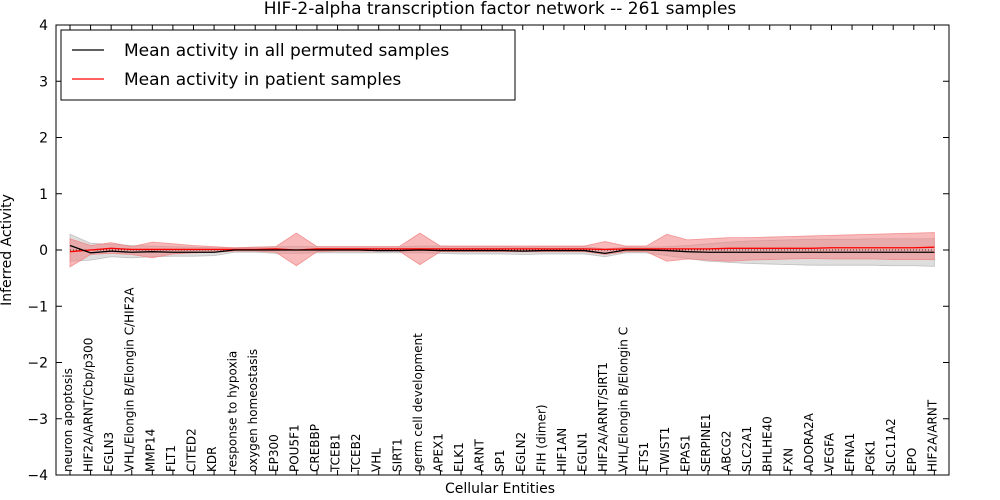 This screenshot has height=500, width=1000. Describe the element at coordinates (480, 455) in the screenshot. I see `category-label: ARNT` at that location.